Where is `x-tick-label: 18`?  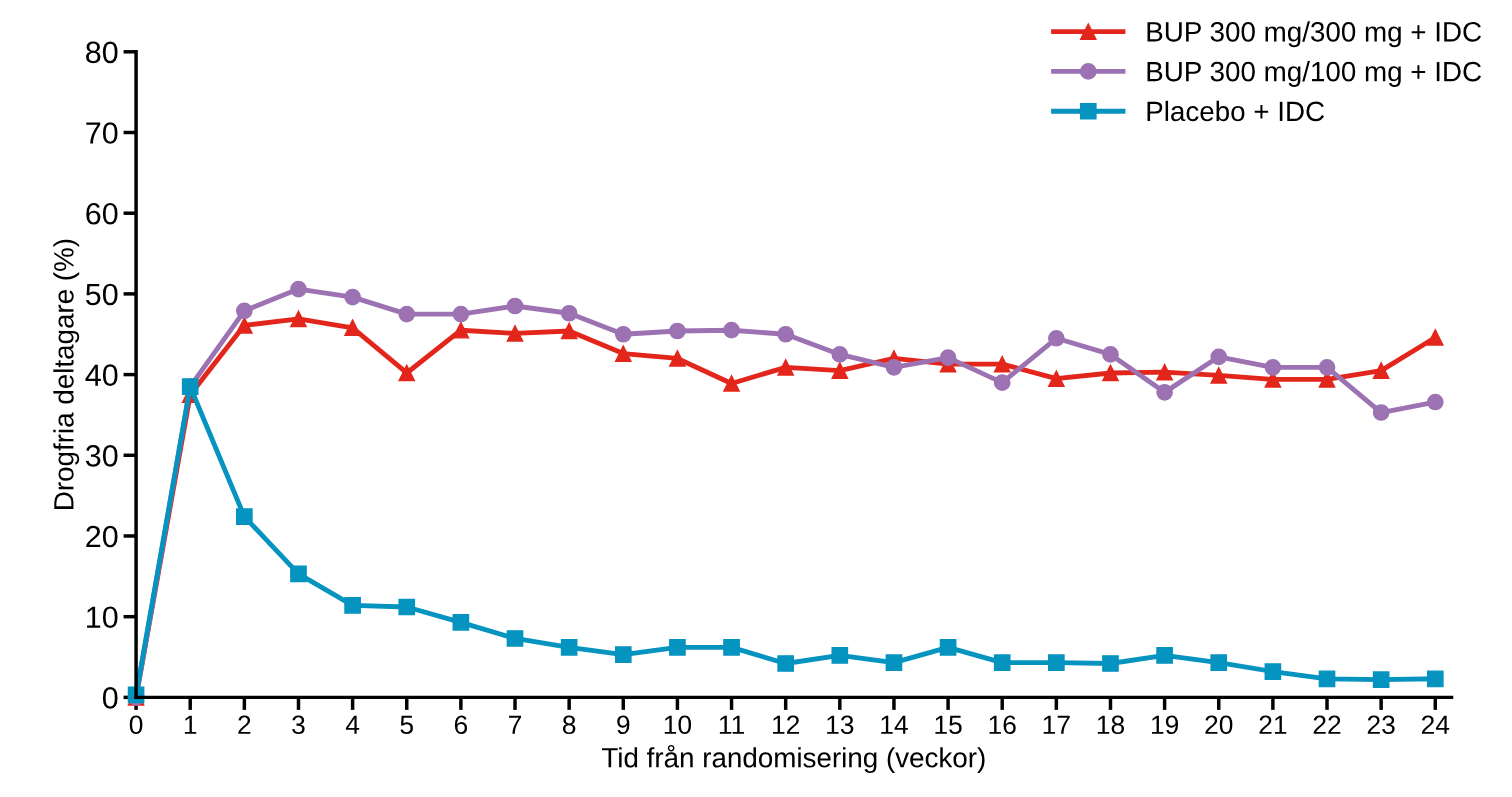 x-tick-label: 18 is located at coordinates (1111, 725).